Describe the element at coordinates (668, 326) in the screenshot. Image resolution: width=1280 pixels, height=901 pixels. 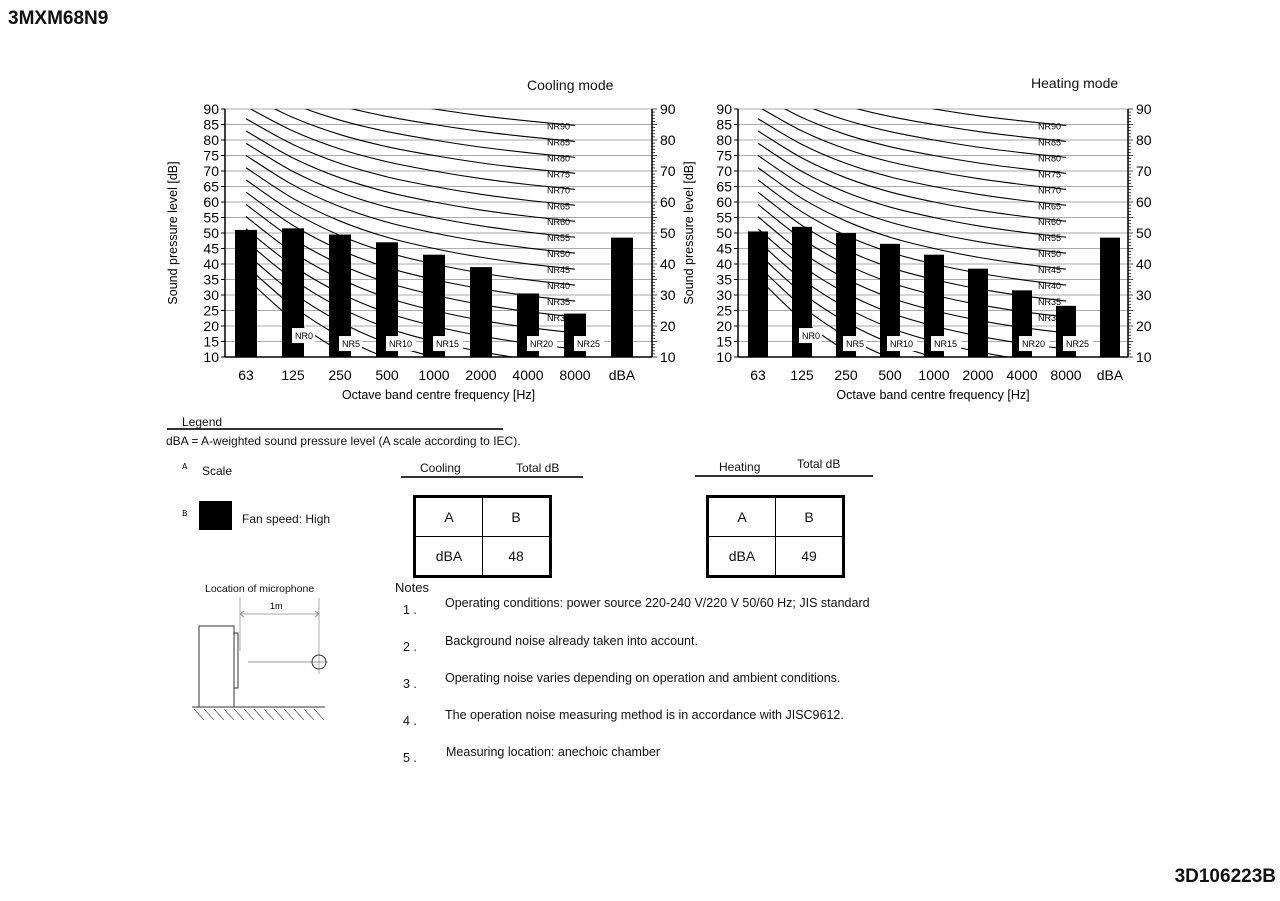
I see `y-tick-label-right: 20` at that location.